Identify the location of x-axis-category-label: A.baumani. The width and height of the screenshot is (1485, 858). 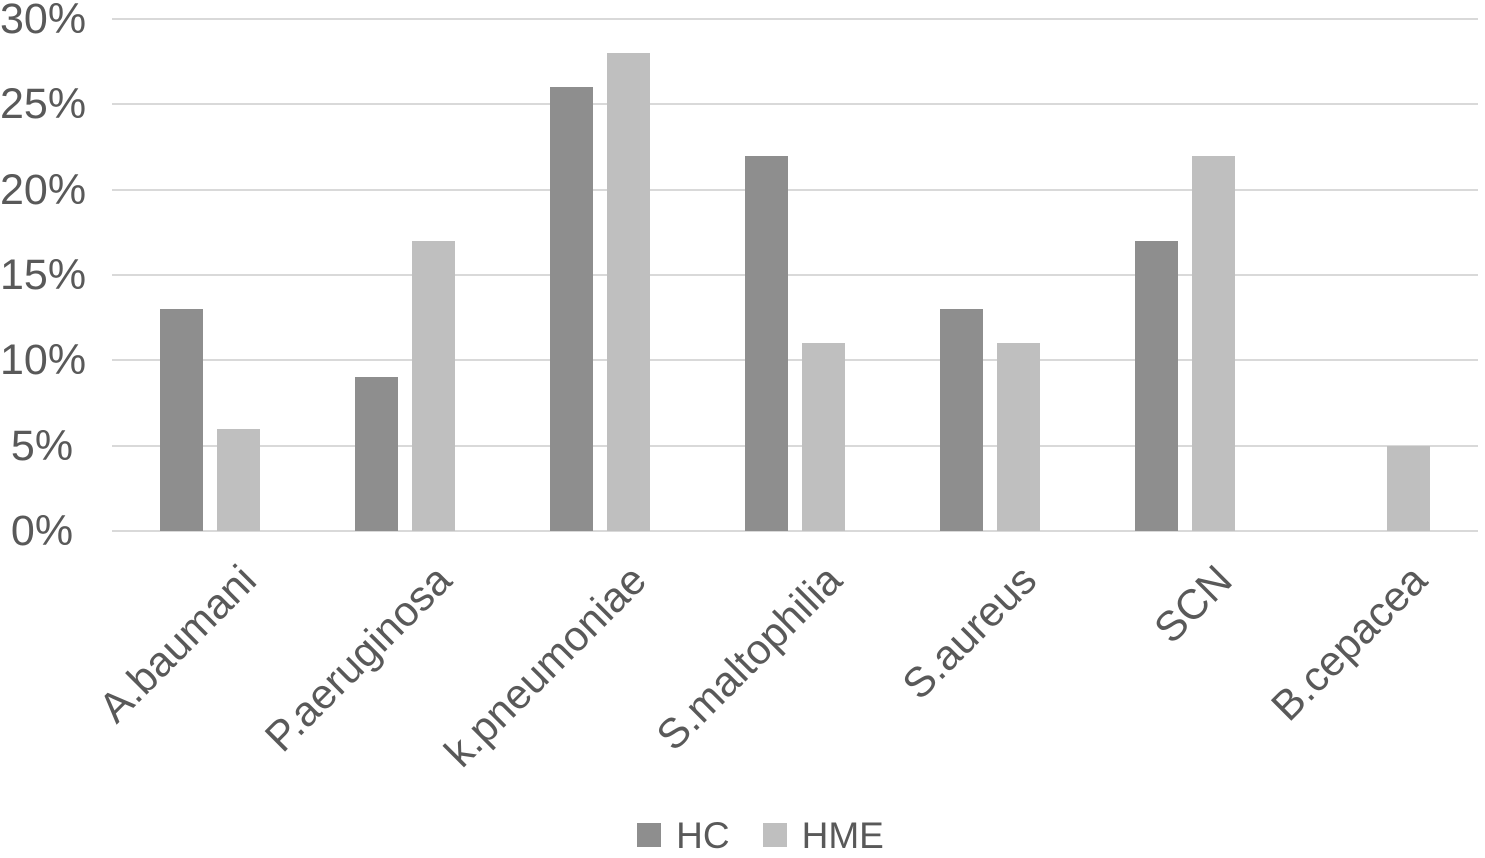
(177, 643).